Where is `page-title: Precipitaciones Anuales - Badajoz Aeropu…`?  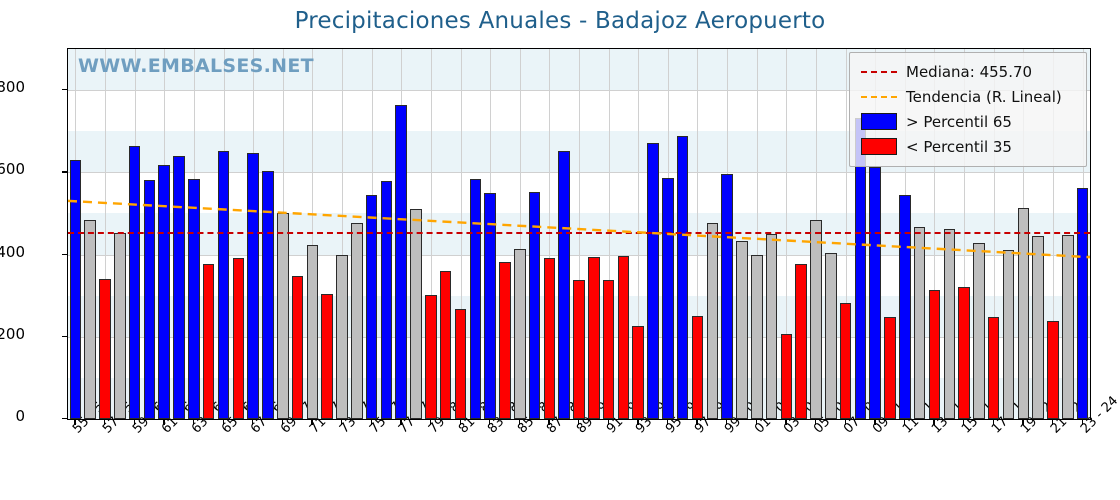 page-title: Precipitaciones Anuales - Badajoz Aeropu… is located at coordinates (560, 21).